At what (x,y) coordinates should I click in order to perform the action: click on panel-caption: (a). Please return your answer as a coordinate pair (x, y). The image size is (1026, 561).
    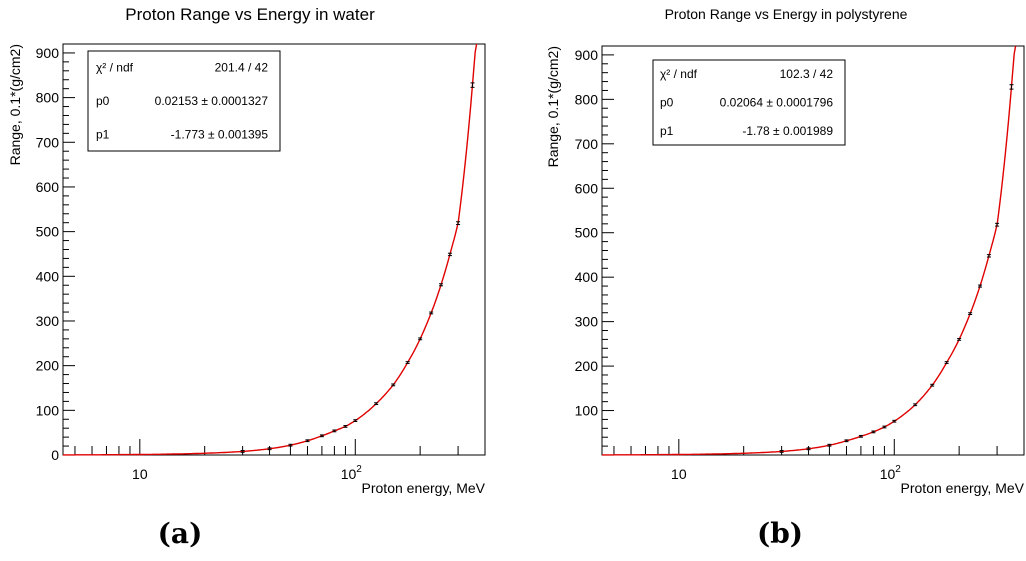
    Looking at the image, I should click on (180, 533).